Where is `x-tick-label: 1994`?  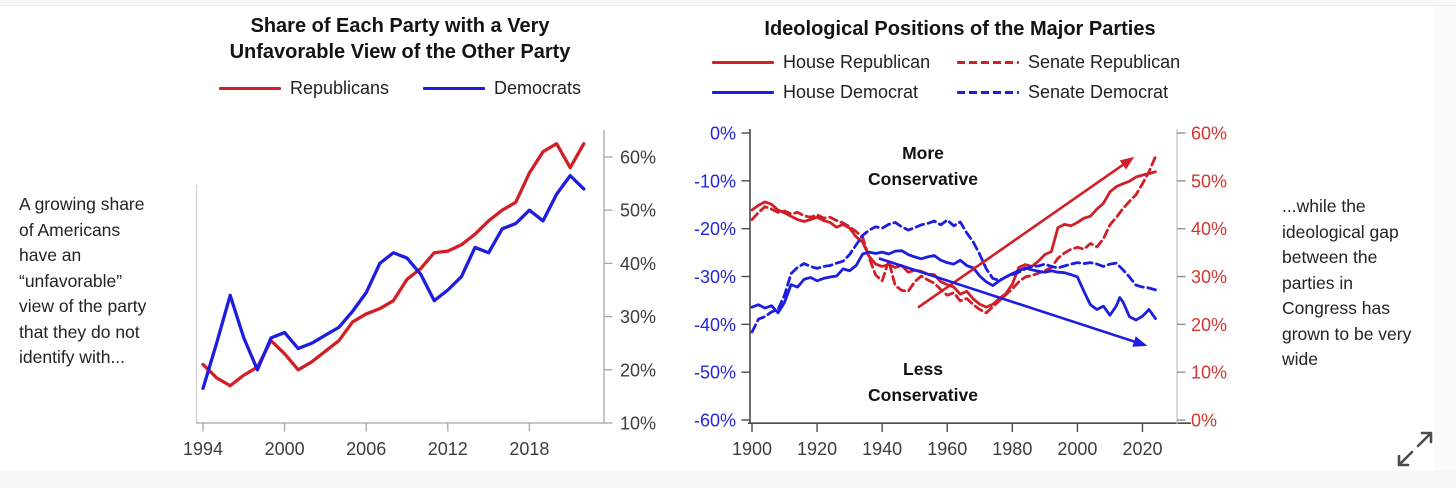 x-tick-label: 1994 is located at coordinates (203, 449).